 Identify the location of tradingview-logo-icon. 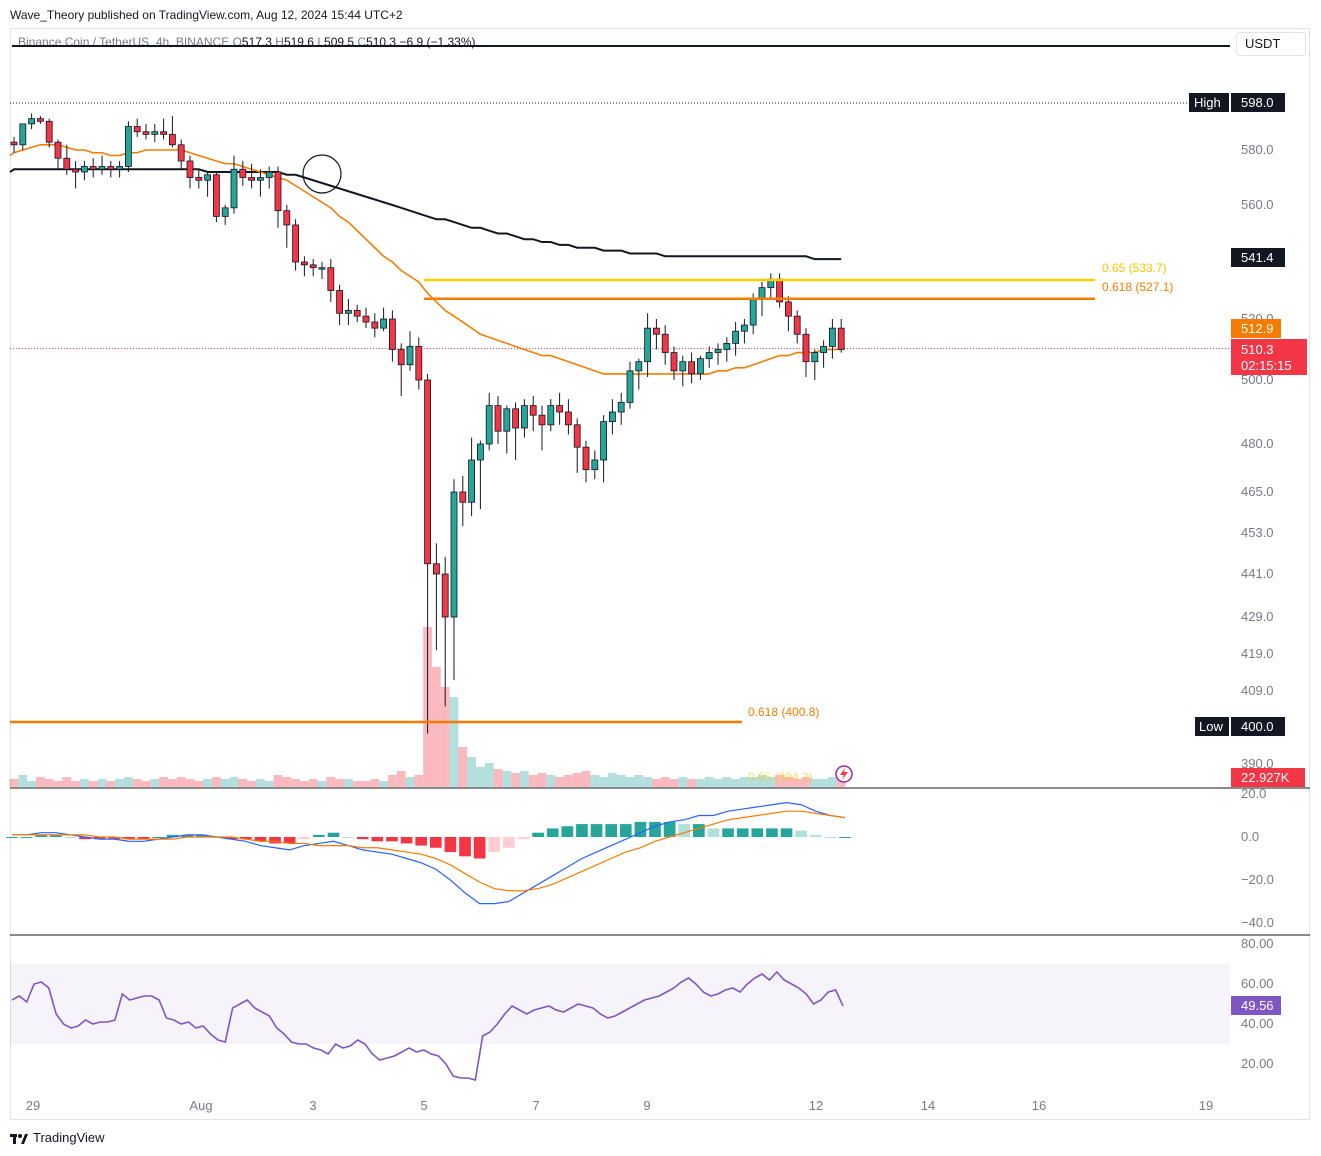
(19, 1138).